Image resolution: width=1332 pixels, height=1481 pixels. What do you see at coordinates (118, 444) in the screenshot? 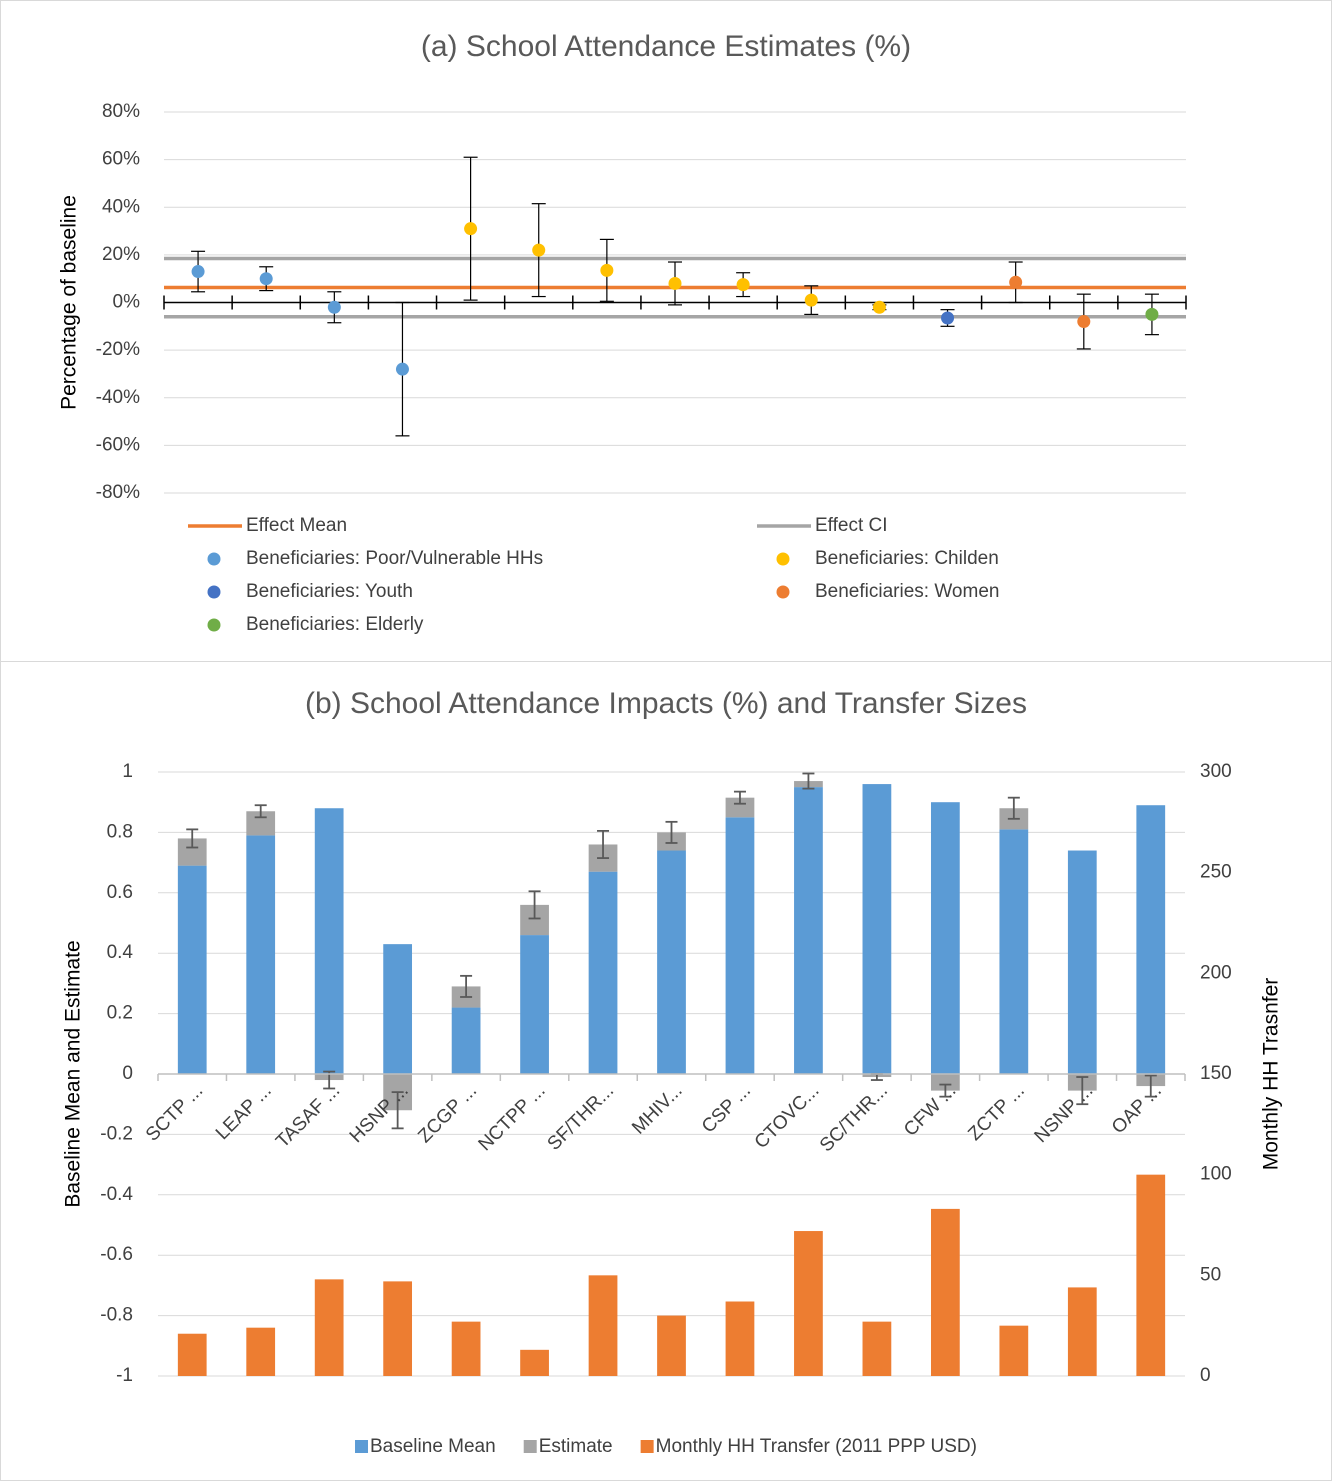
I see `y-tick-label: -60%` at bounding box center [118, 444].